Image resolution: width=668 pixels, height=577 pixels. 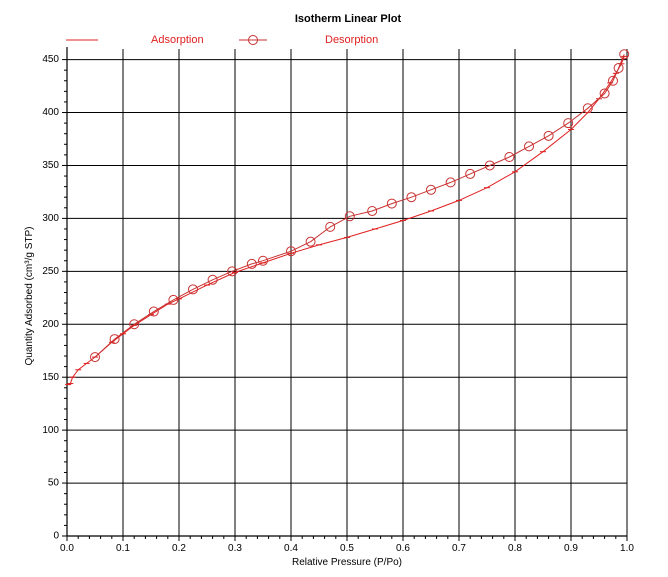 What do you see at coordinates (50, 324) in the screenshot?
I see `y-tick-label: 200` at bounding box center [50, 324].